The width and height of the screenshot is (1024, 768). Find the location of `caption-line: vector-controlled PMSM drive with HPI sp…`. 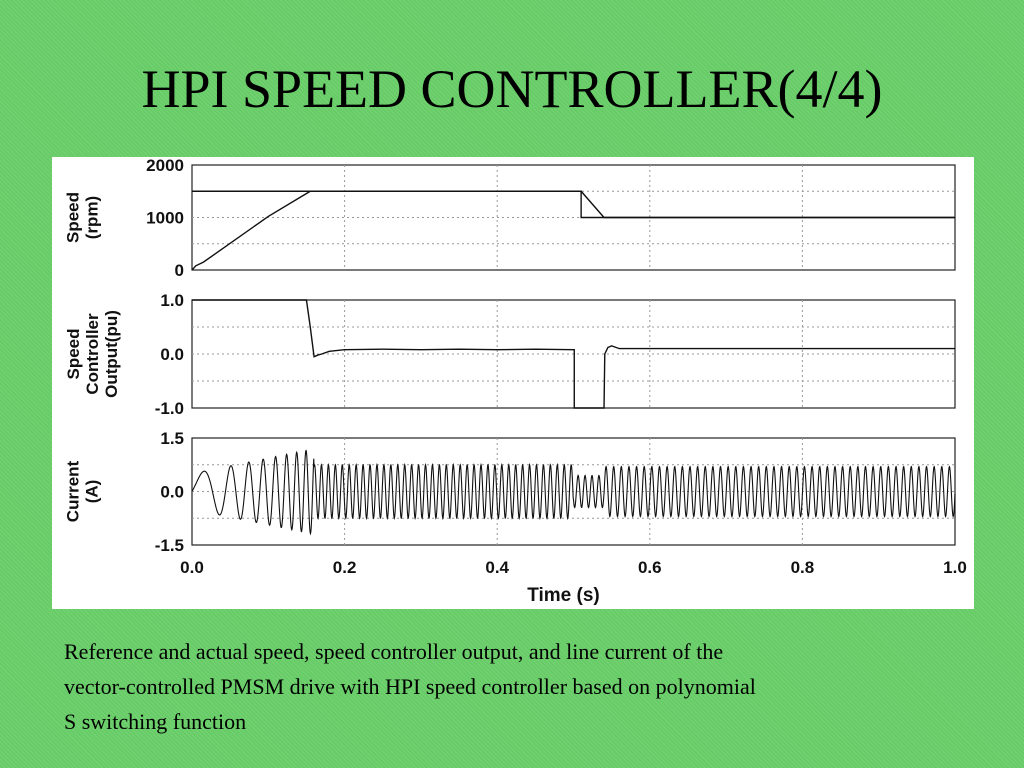

caption-line: vector-controlled PMSM drive with HPI sp… is located at coordinates (410, 686).